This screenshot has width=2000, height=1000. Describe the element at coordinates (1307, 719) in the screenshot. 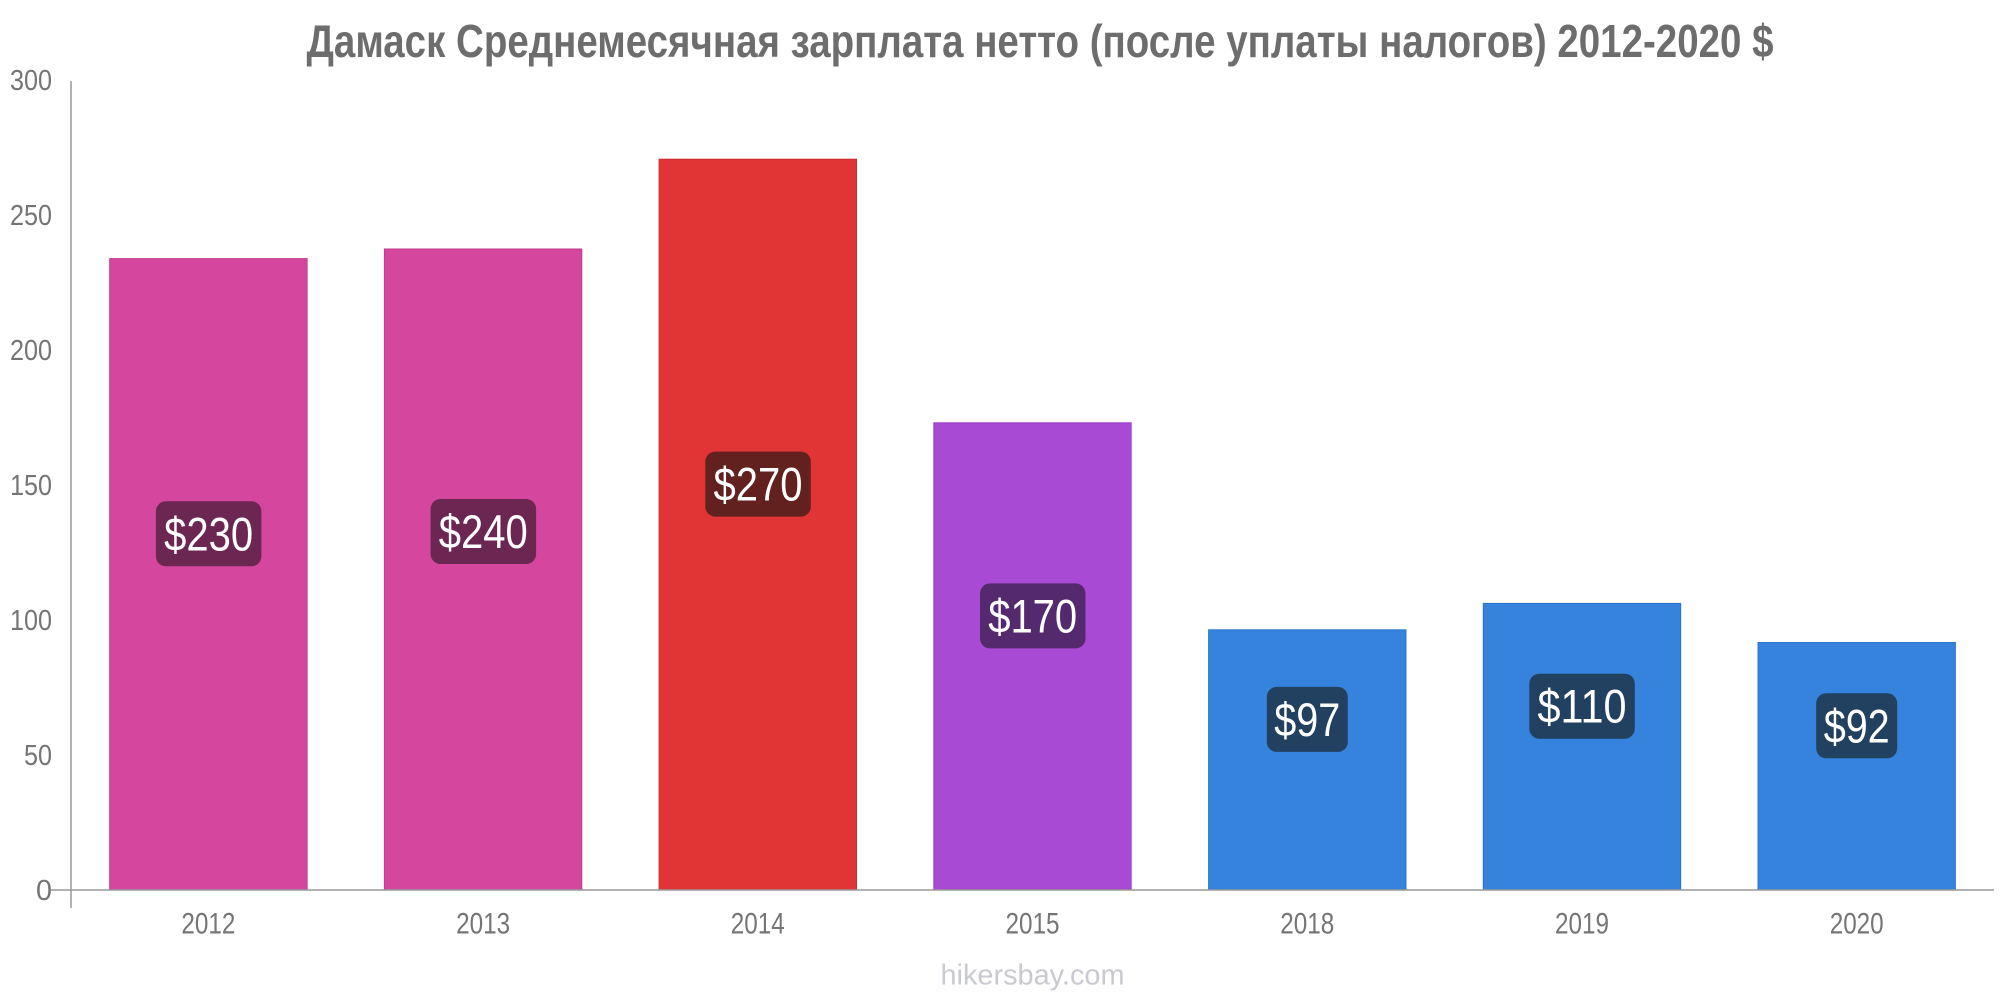

I see `svg-text: $97` at that location.